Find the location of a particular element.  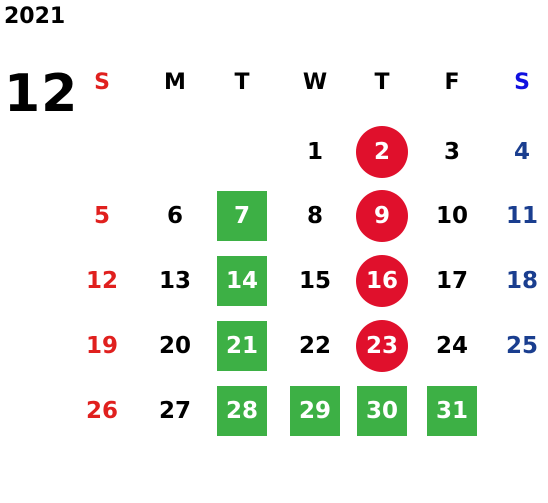

day-cell-16: 16 is located at coordinates (382, 281).